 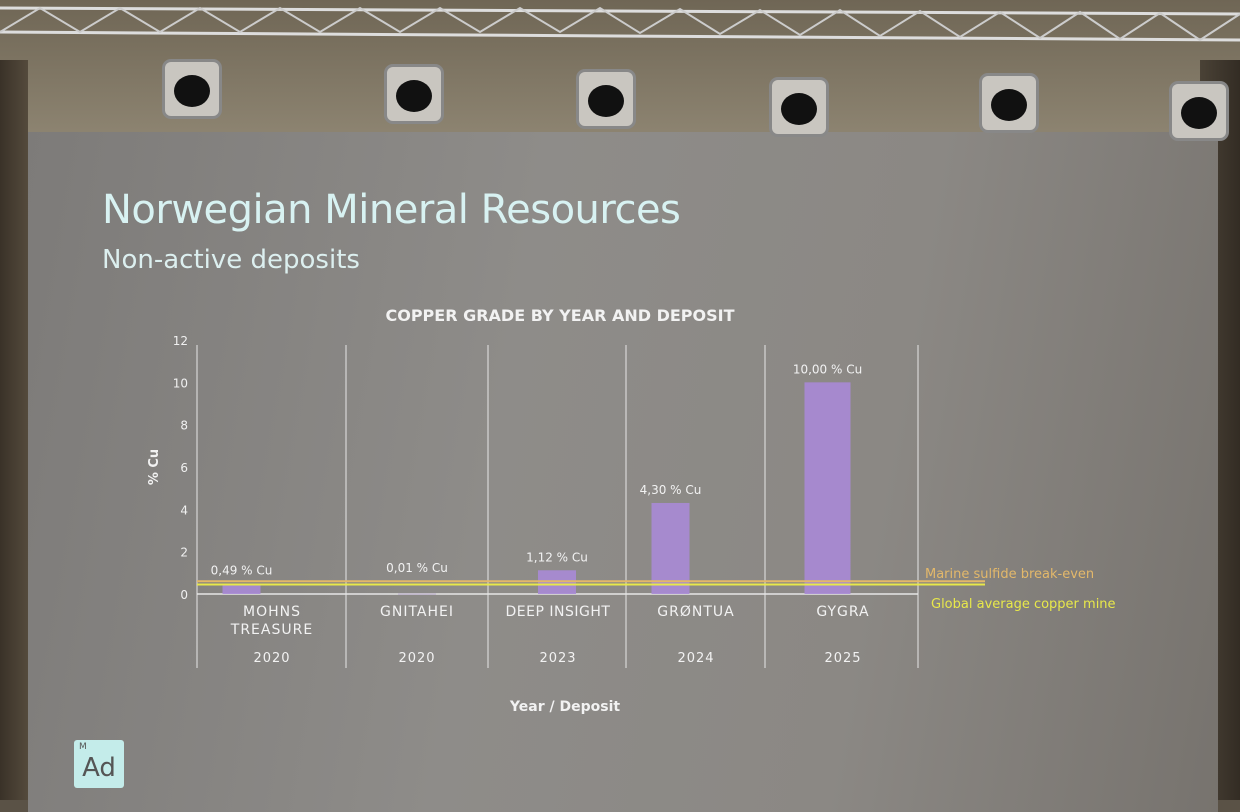 What do you see at coordinates (83, 747) in the screenshot?
I see `logo-superscript: M` at bounding box center [83, 747].